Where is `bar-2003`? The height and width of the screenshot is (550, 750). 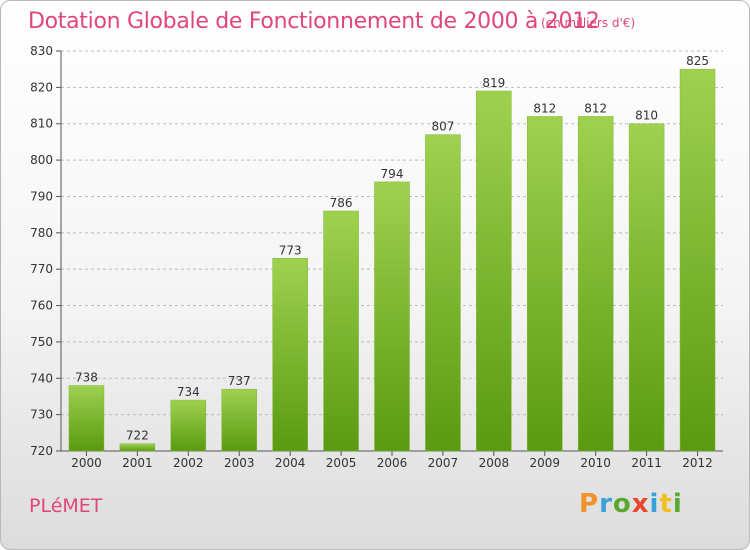 bar-2003 is located at coordinates (239, 420).